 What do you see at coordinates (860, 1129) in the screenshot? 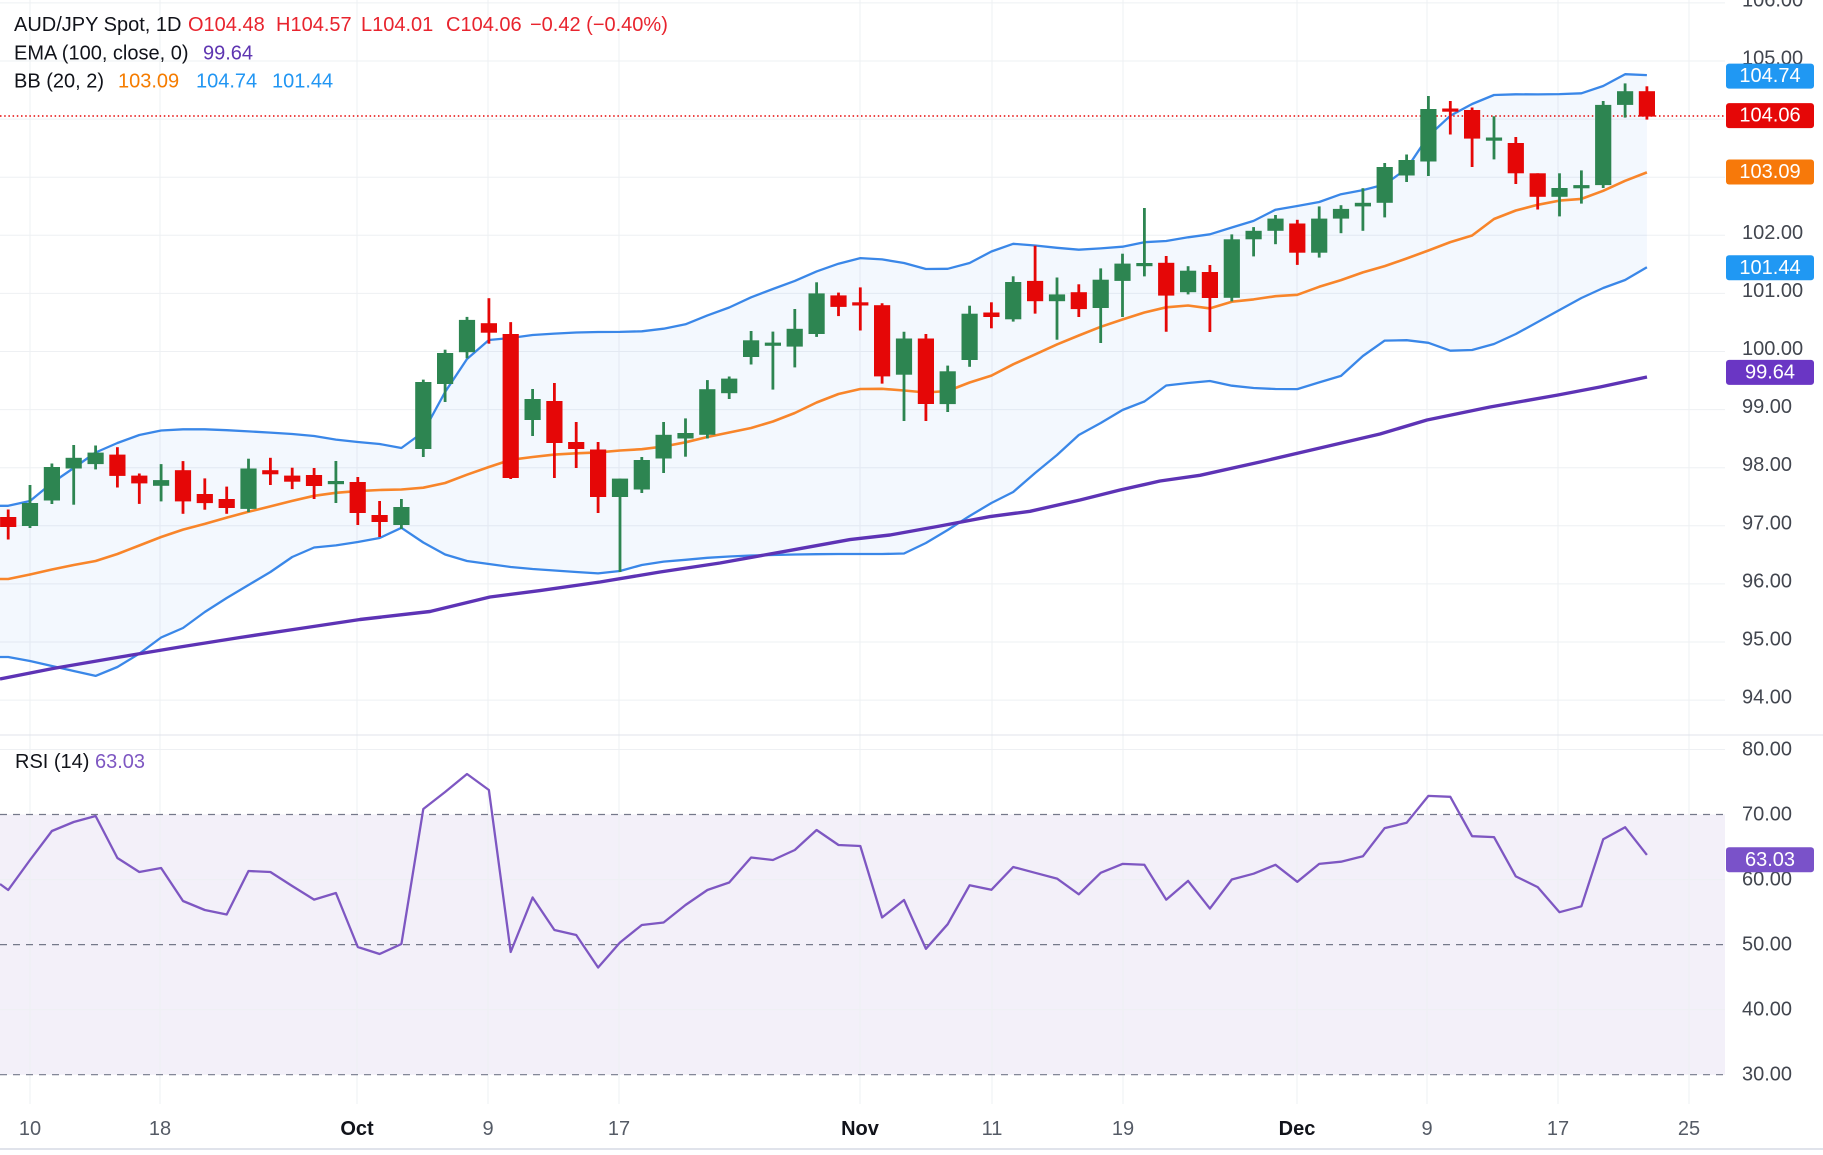
I see `svg-text: Nov` at bounding box center [860, 1129].